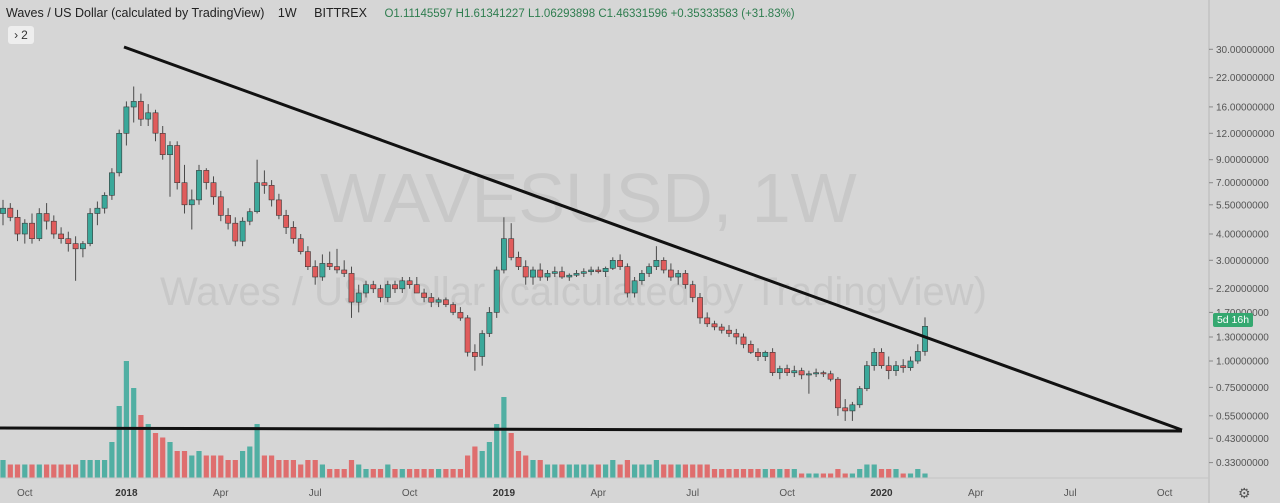 This screenshot has height=503, width=1280. Describe the element at coordinates (1242, 362) in the screenshot. I see `price-axis-label: 1.00000000` at that location.